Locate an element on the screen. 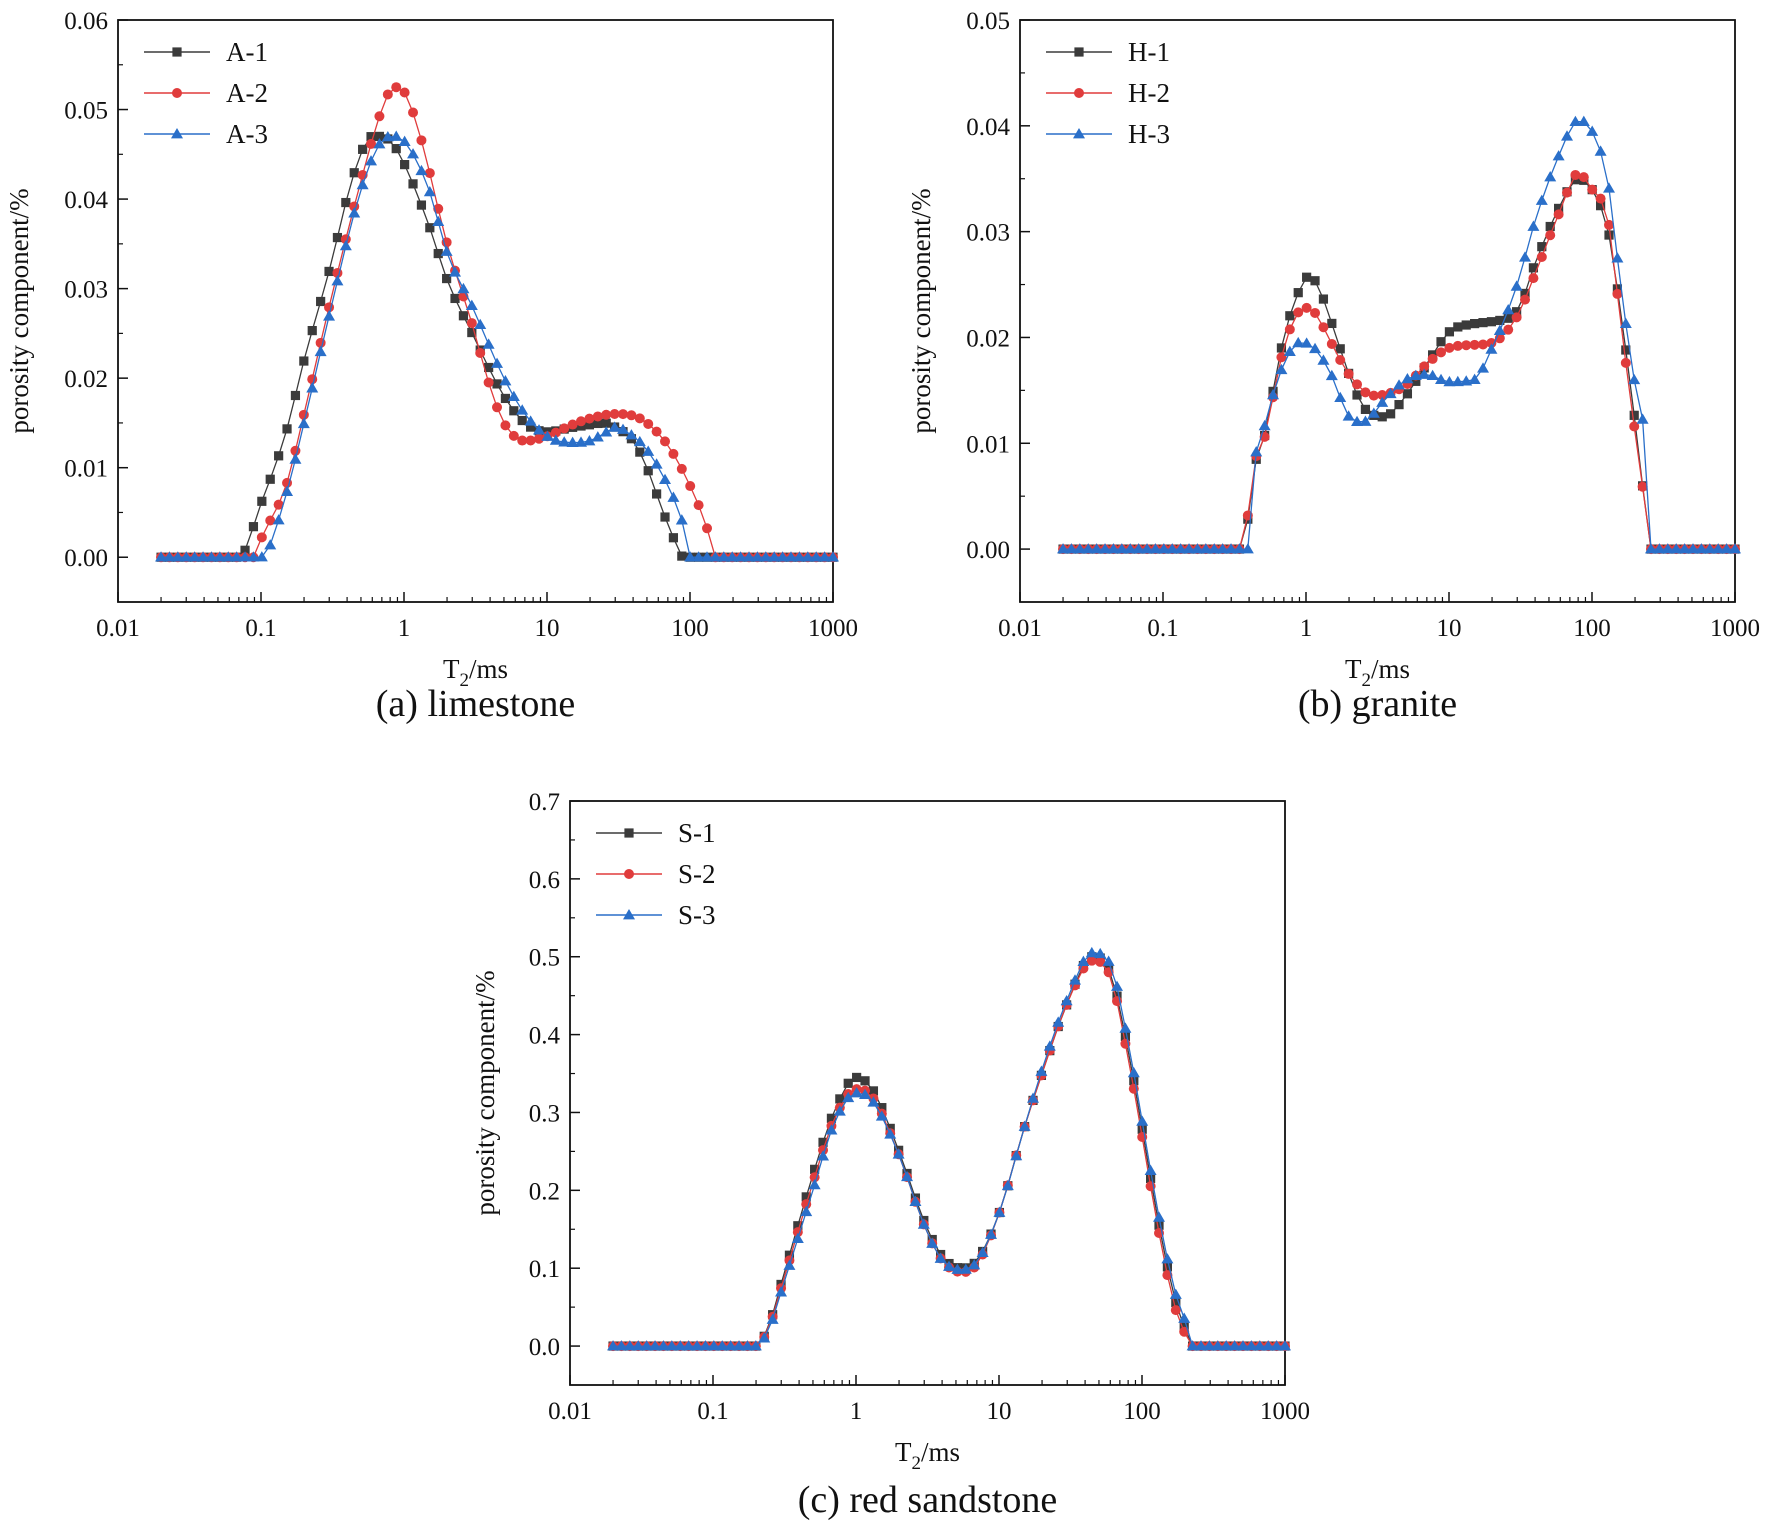 The width and height of the screenshot is (1770, 1537). y-tick-label: 0.04 is located at coordinates (988, 127).